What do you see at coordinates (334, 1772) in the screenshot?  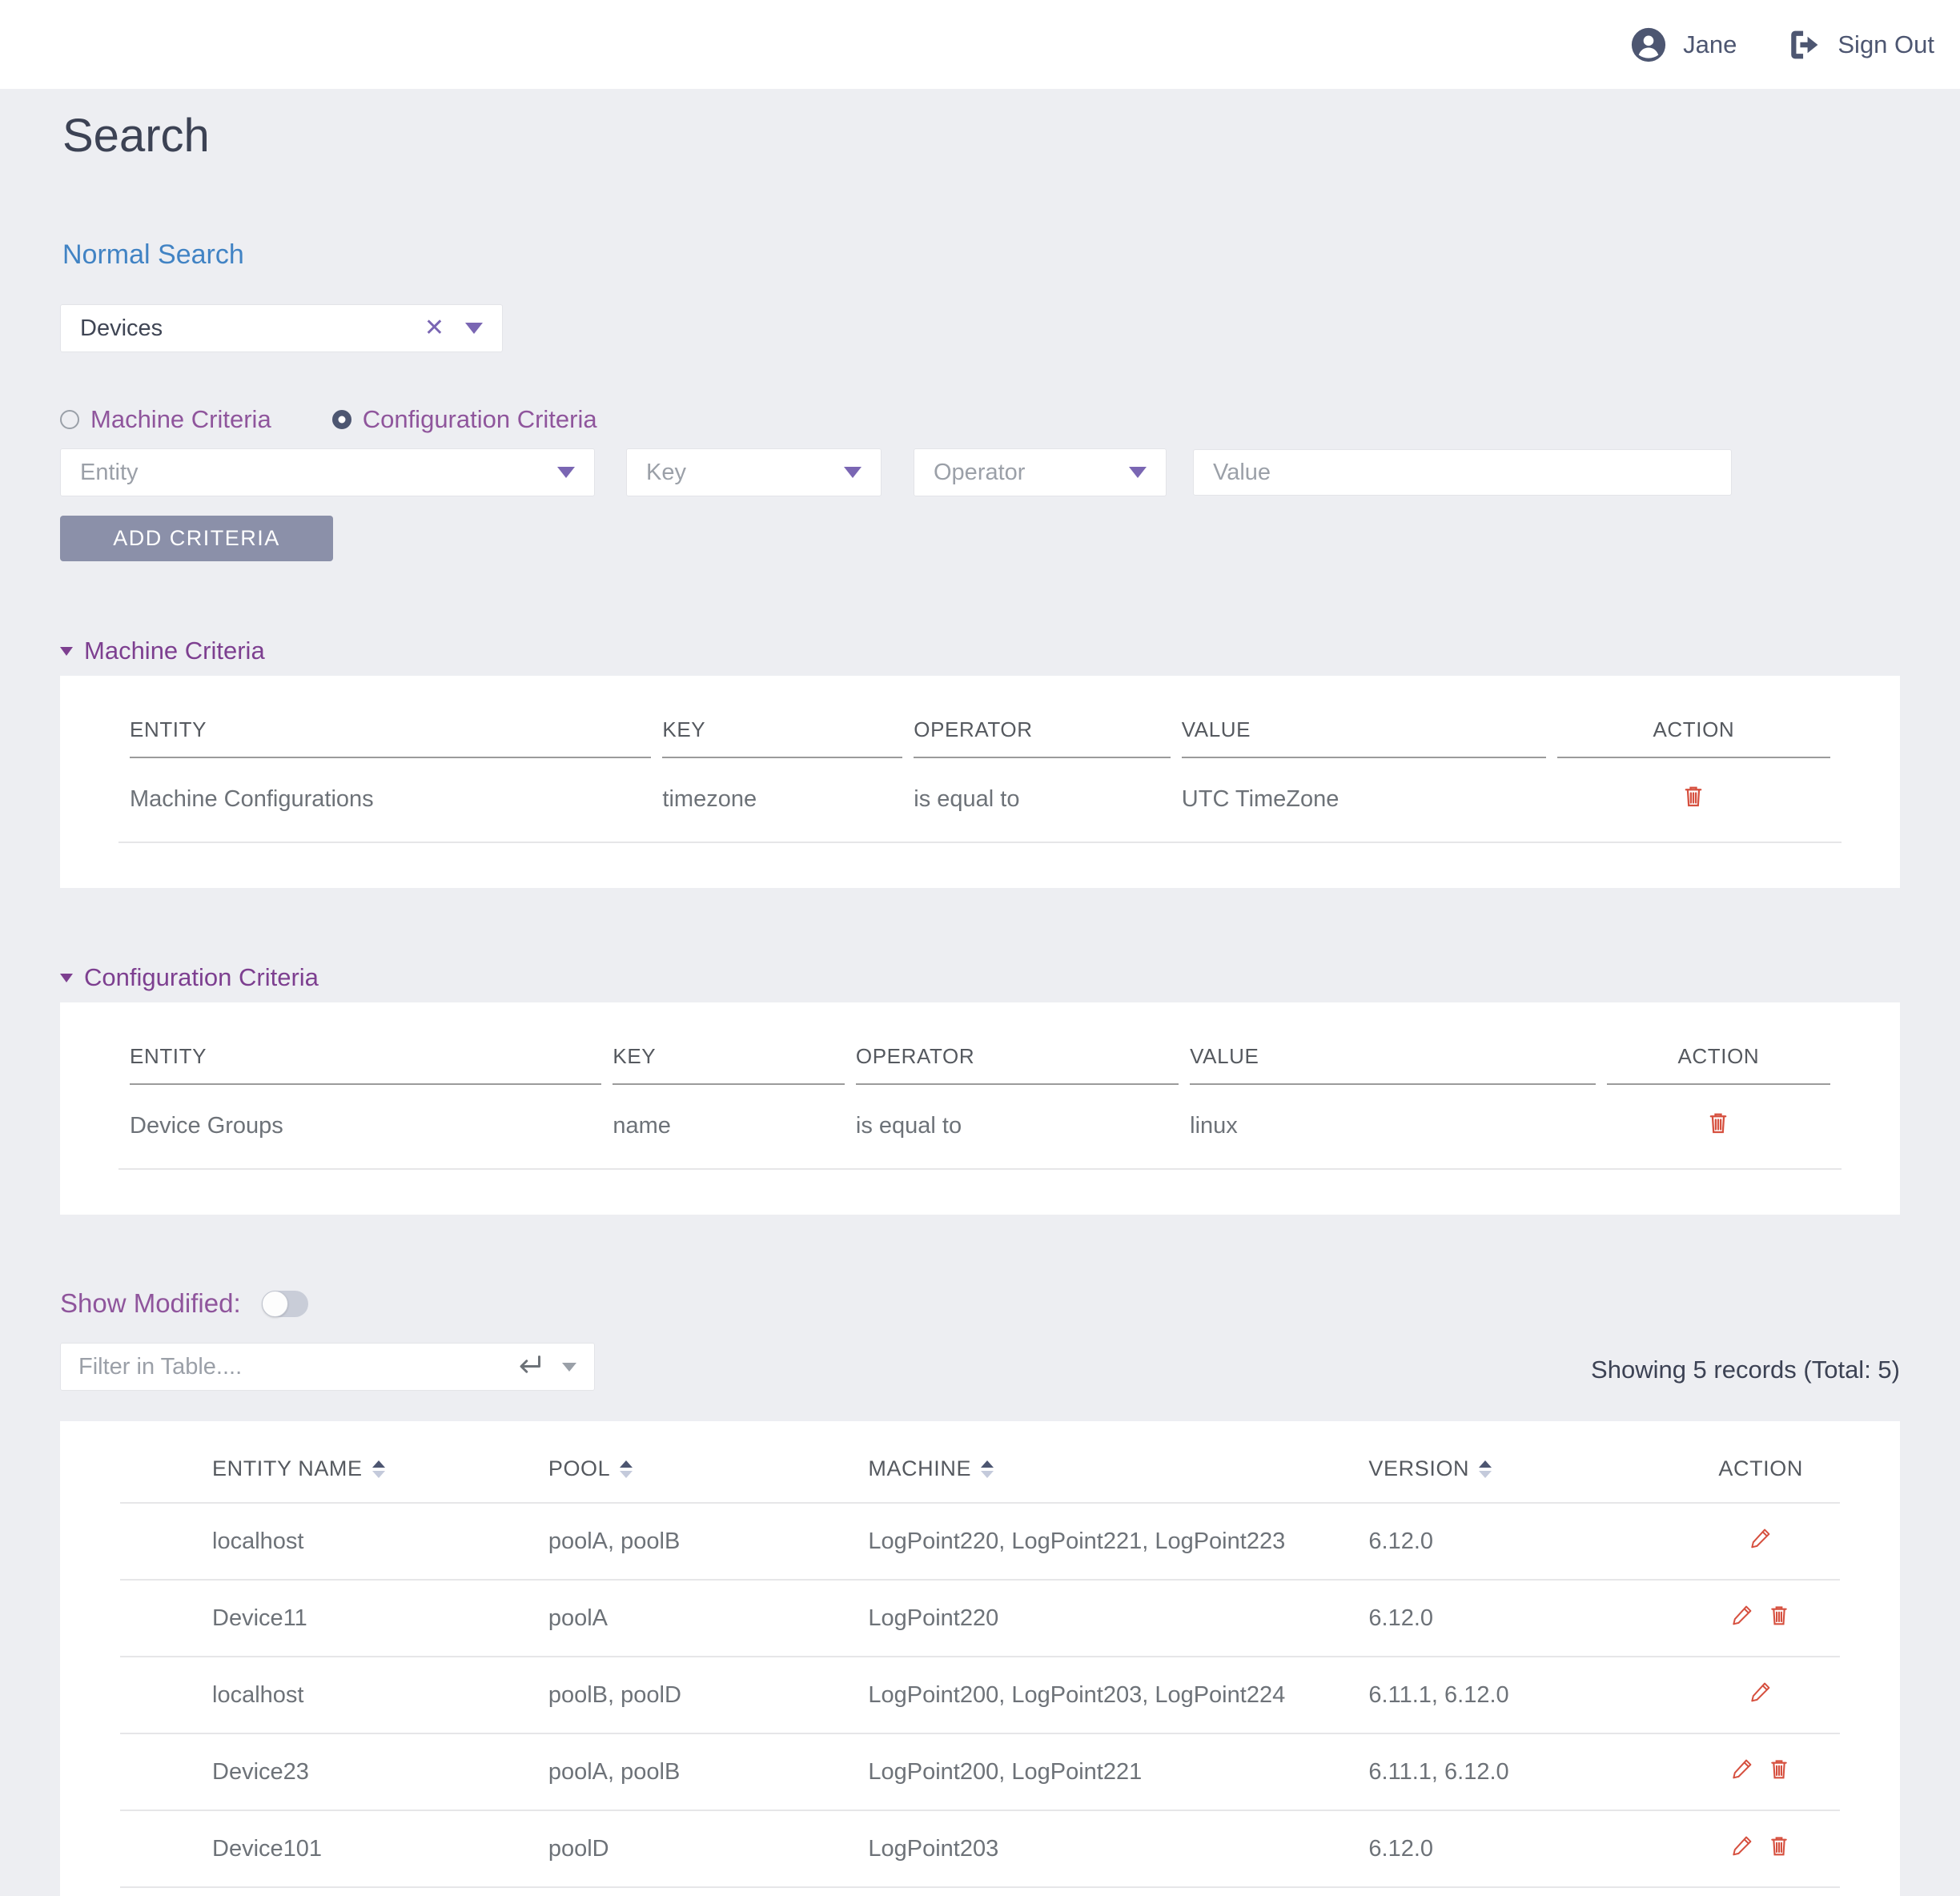 I see `cell-entity-name: Device23` at bounding box center [334, 1772].